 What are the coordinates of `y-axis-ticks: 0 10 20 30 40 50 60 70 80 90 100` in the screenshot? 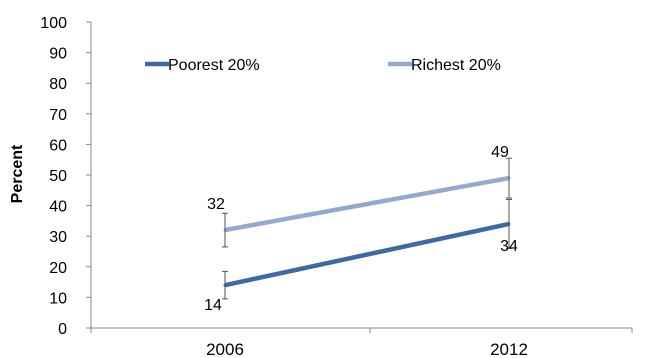 It's located at (65, 176).